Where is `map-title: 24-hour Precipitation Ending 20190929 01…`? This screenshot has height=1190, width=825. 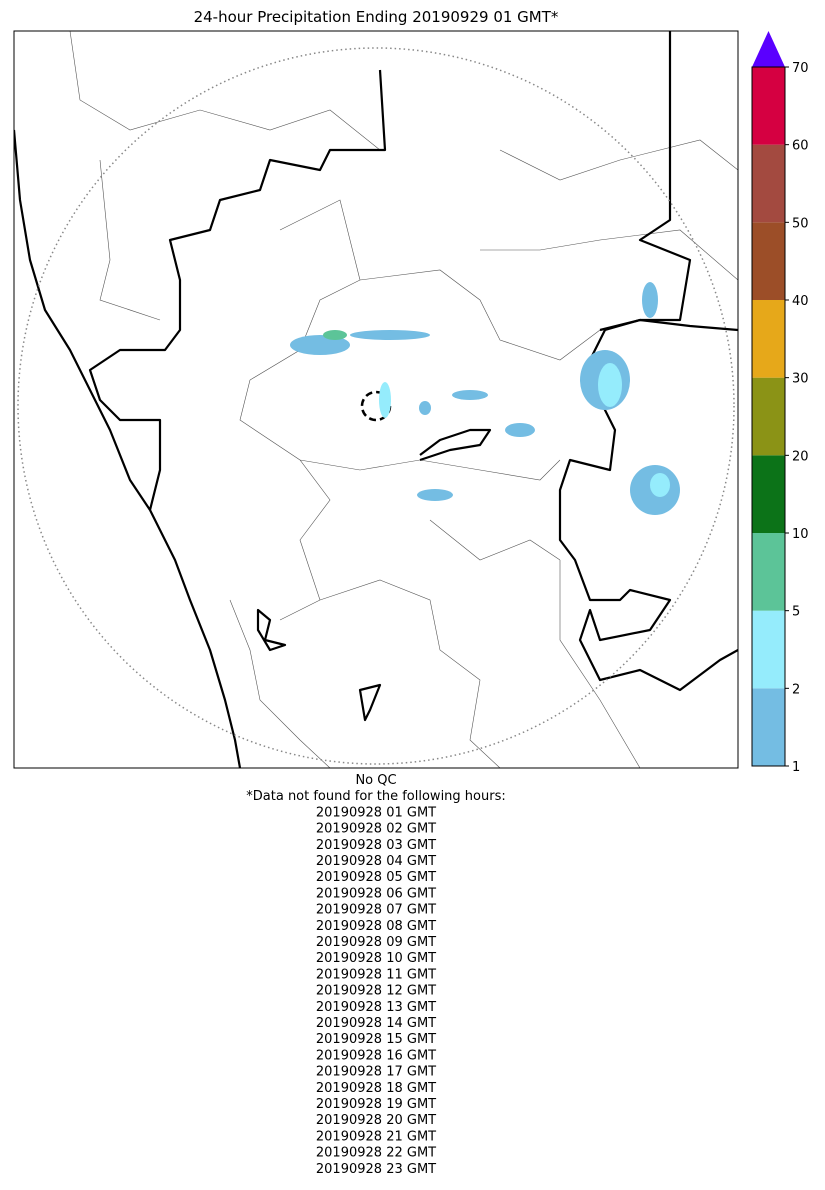
map-title: 24-hour Precipitation Ending 20190929 01… is located at coordinates (376, 17).